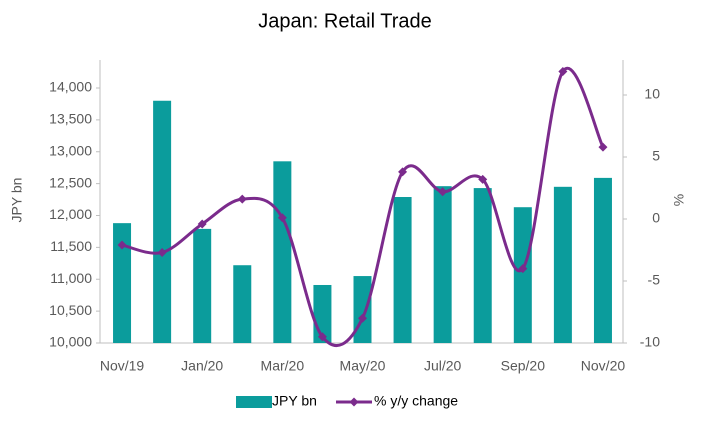  What do you see at coordinates (122, 366) in the screenshot?
I see `x-tick-label: Nov/19` at bounding box center [122, 366].